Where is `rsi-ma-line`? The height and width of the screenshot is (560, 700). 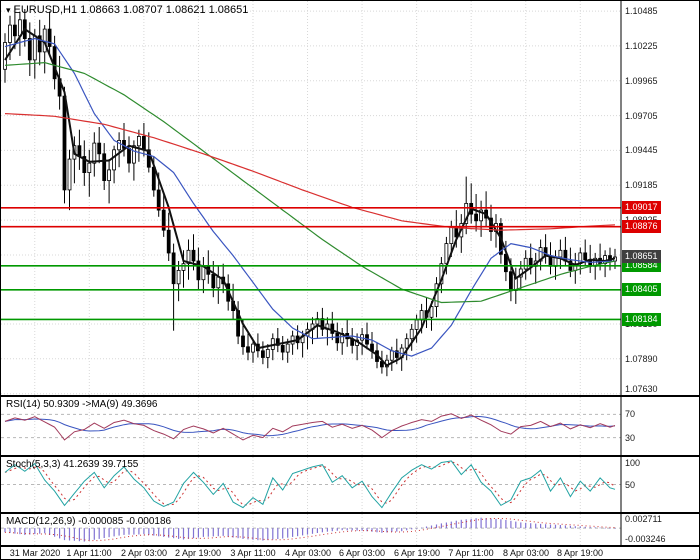 rsi-ma-line is located at coordinates (310, 426).